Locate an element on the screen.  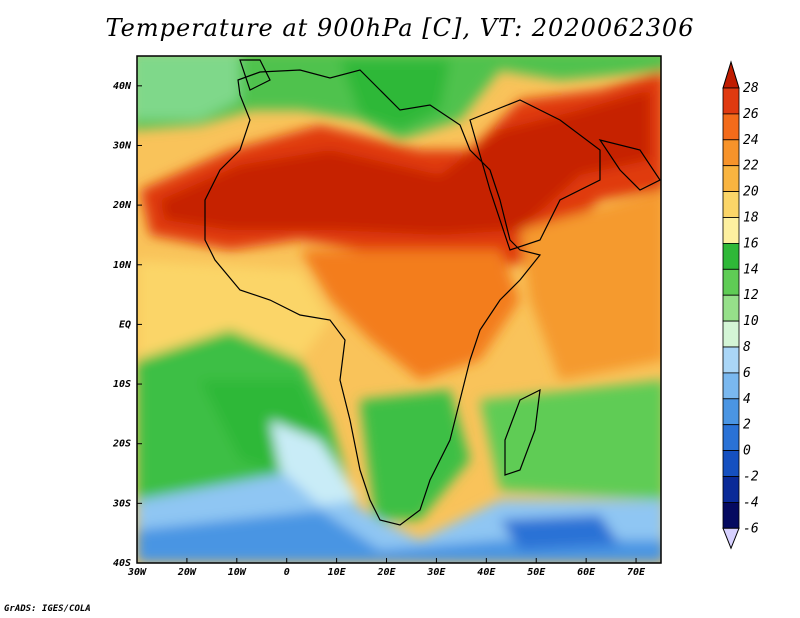
lon-tick-label: 30W is located at coordinates (137, 572).